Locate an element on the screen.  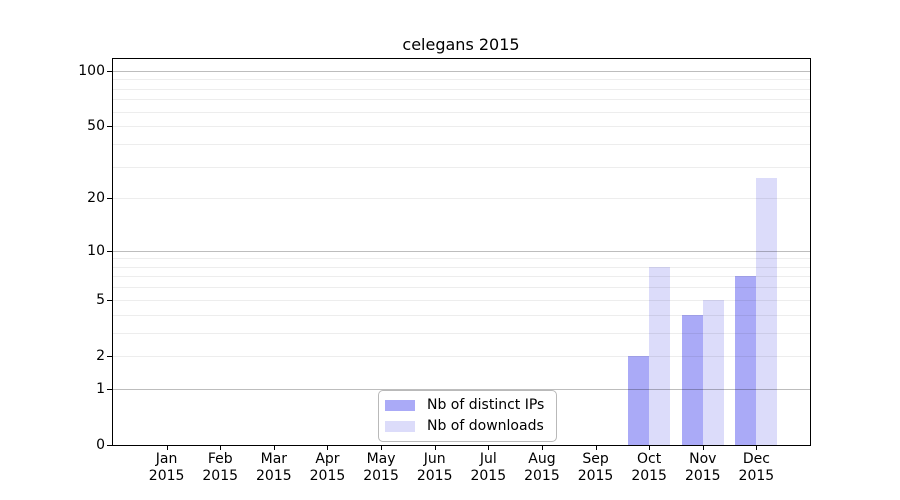
x-tick-label: Nov 2015 is located at coordinates (703, 468).